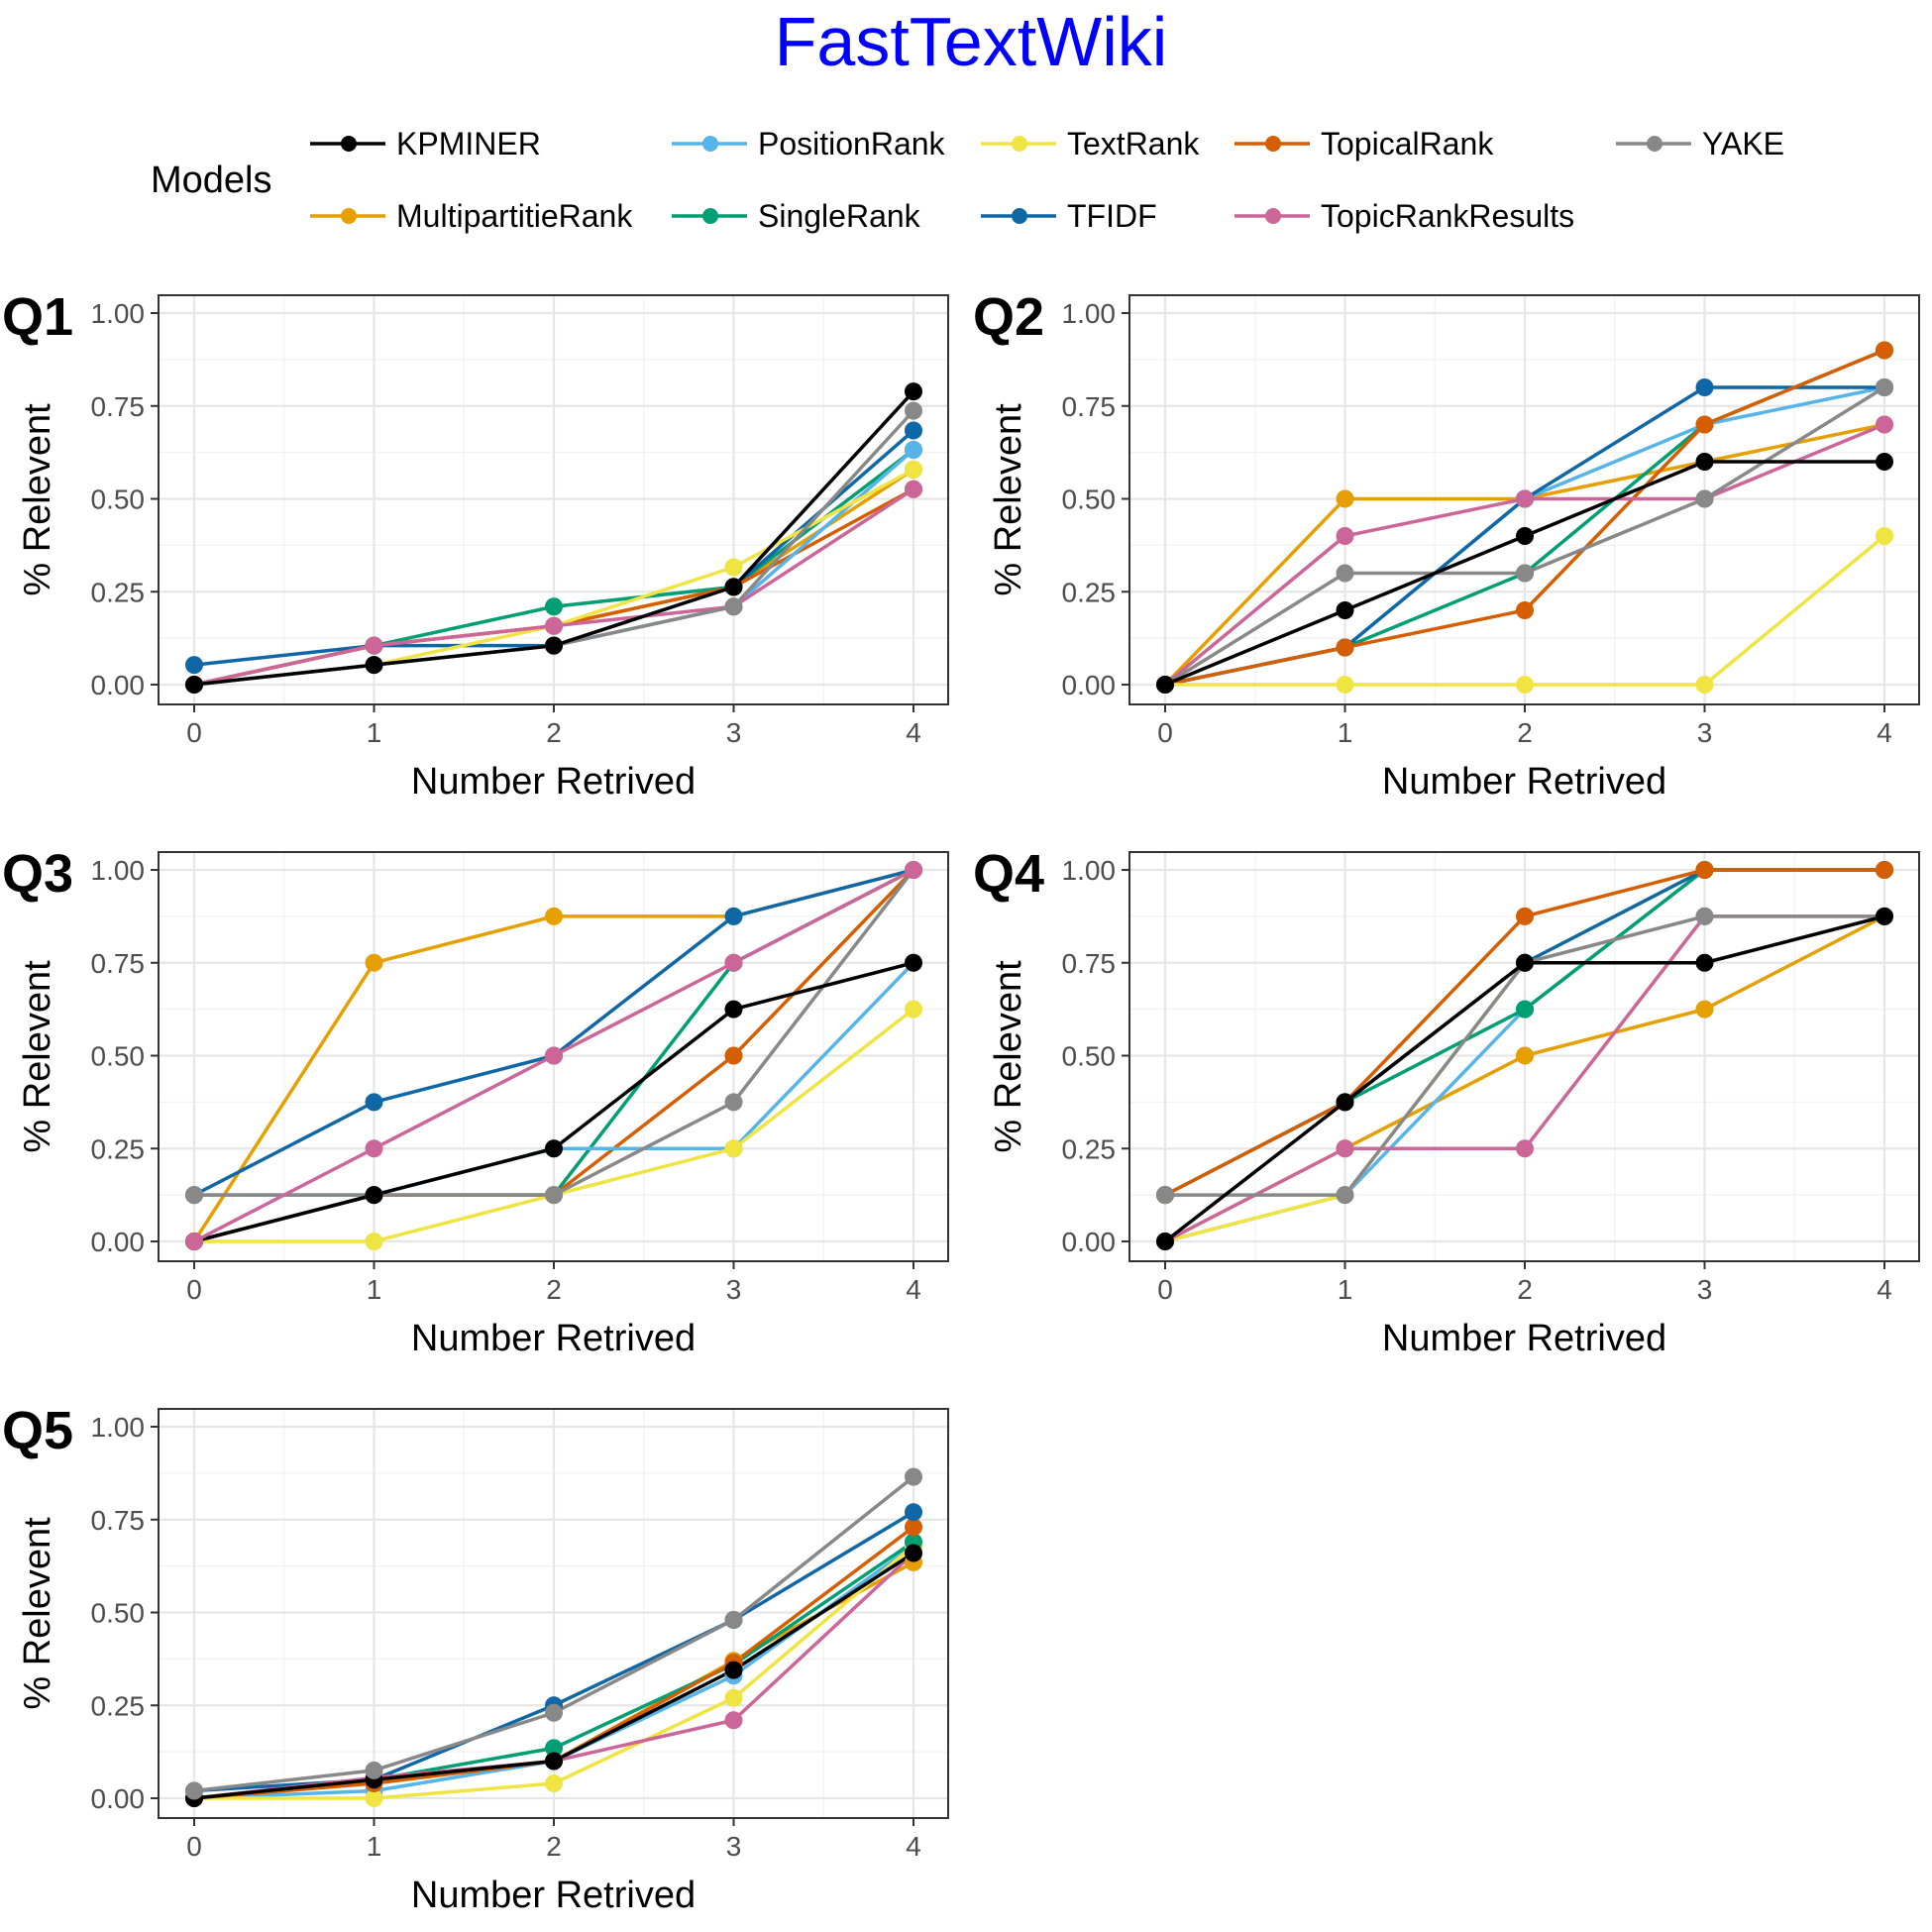 The height and width of the screenshot is (1932, 1932). Describe the element at coordinates (914, 450) in the screenshot. I see `data-point-positionrank` at that location.